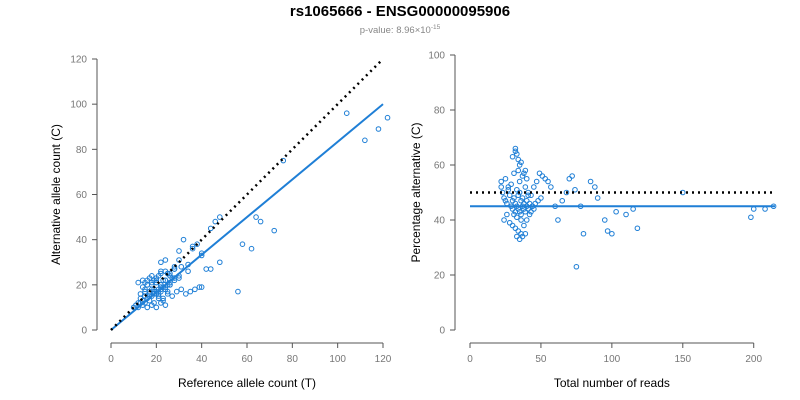 This screenshot has width=800, height=400. Describe the element at coordinates (56, 194) in the screenshot. I see `y-axis-label: Alternative allele count (C)` at that location.